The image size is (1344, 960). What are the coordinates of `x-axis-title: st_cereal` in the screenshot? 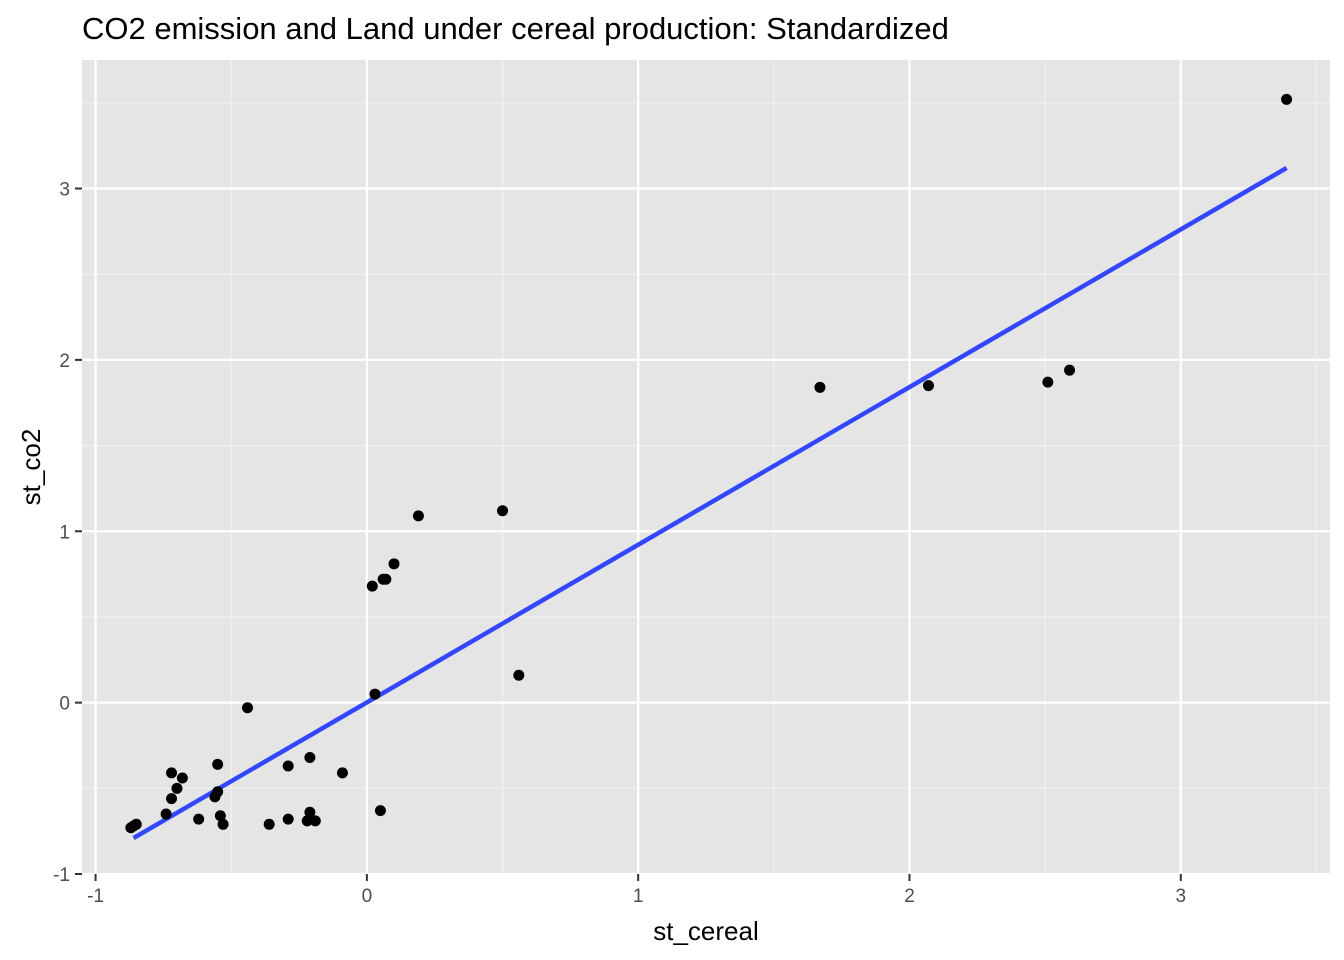 It's located at (706, 931).